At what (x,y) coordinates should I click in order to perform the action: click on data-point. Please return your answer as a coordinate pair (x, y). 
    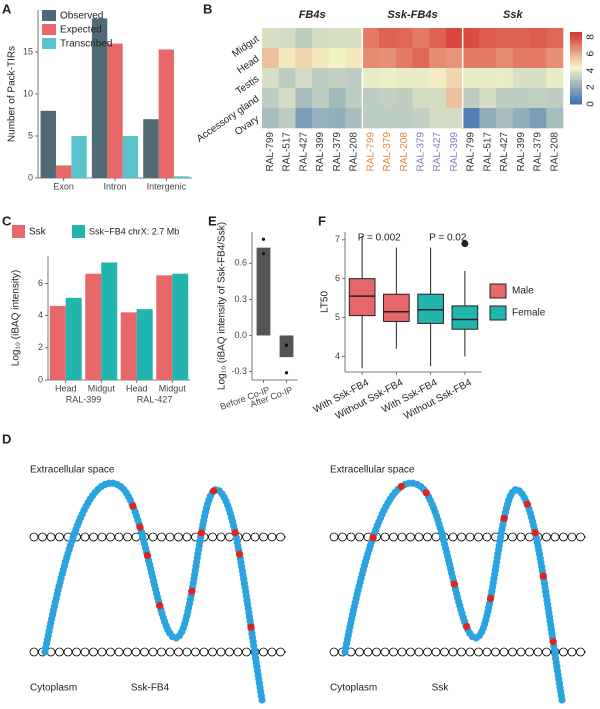
    Looking at the image, I should click on (286, 345).